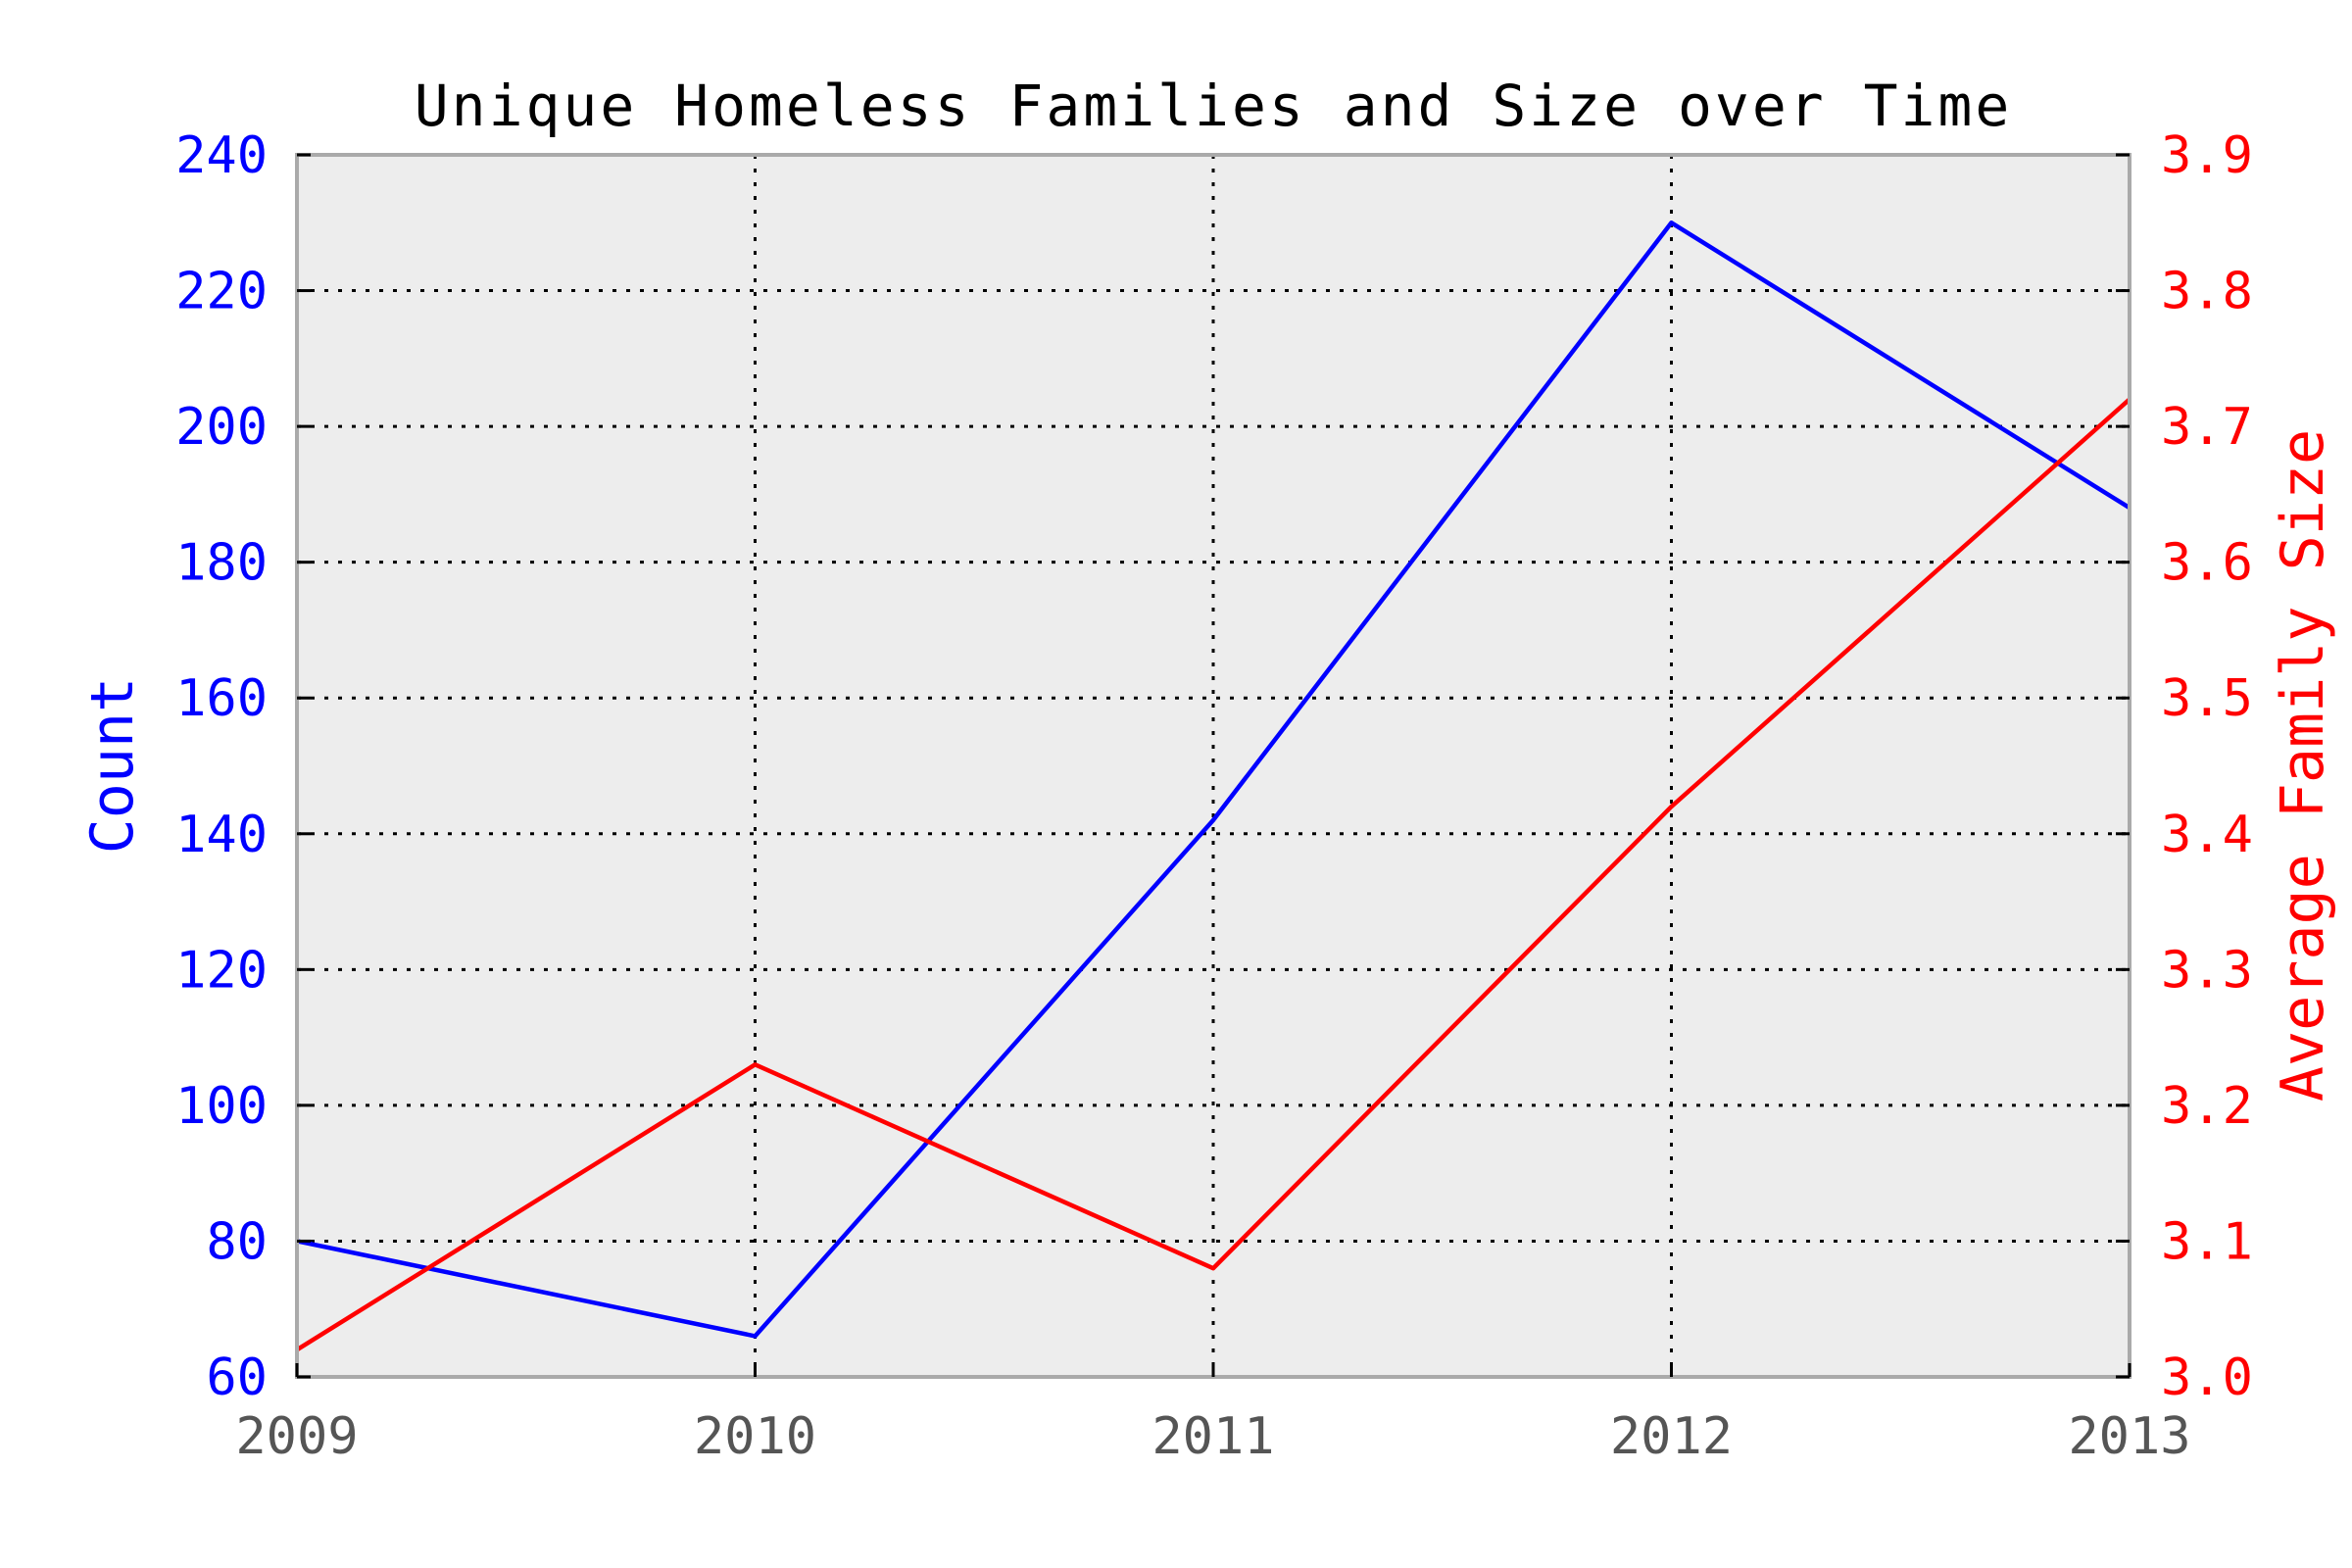 The width and height of the screenshot is (2352, 1568). I want to click on right-tick-label: 3.6, so click(2207, 563).